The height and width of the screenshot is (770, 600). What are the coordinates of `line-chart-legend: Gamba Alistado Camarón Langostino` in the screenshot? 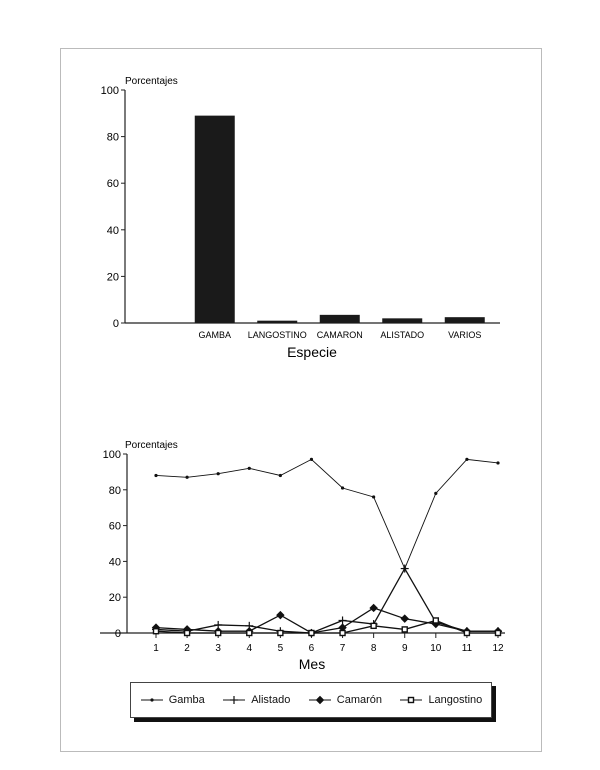 It's located at (311, 700).